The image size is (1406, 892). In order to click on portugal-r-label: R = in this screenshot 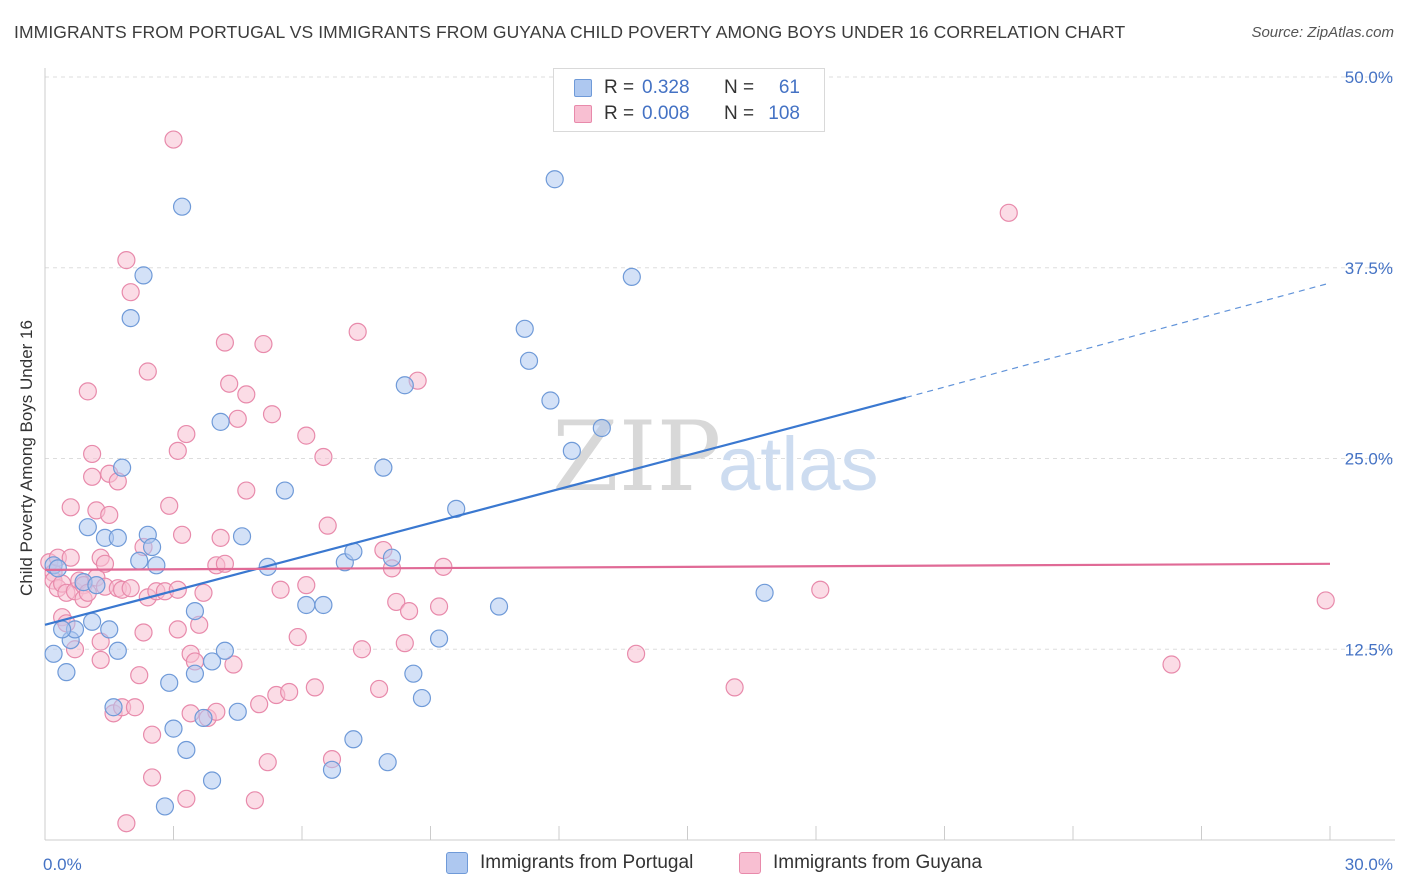, I will do `click(619, 87)`.